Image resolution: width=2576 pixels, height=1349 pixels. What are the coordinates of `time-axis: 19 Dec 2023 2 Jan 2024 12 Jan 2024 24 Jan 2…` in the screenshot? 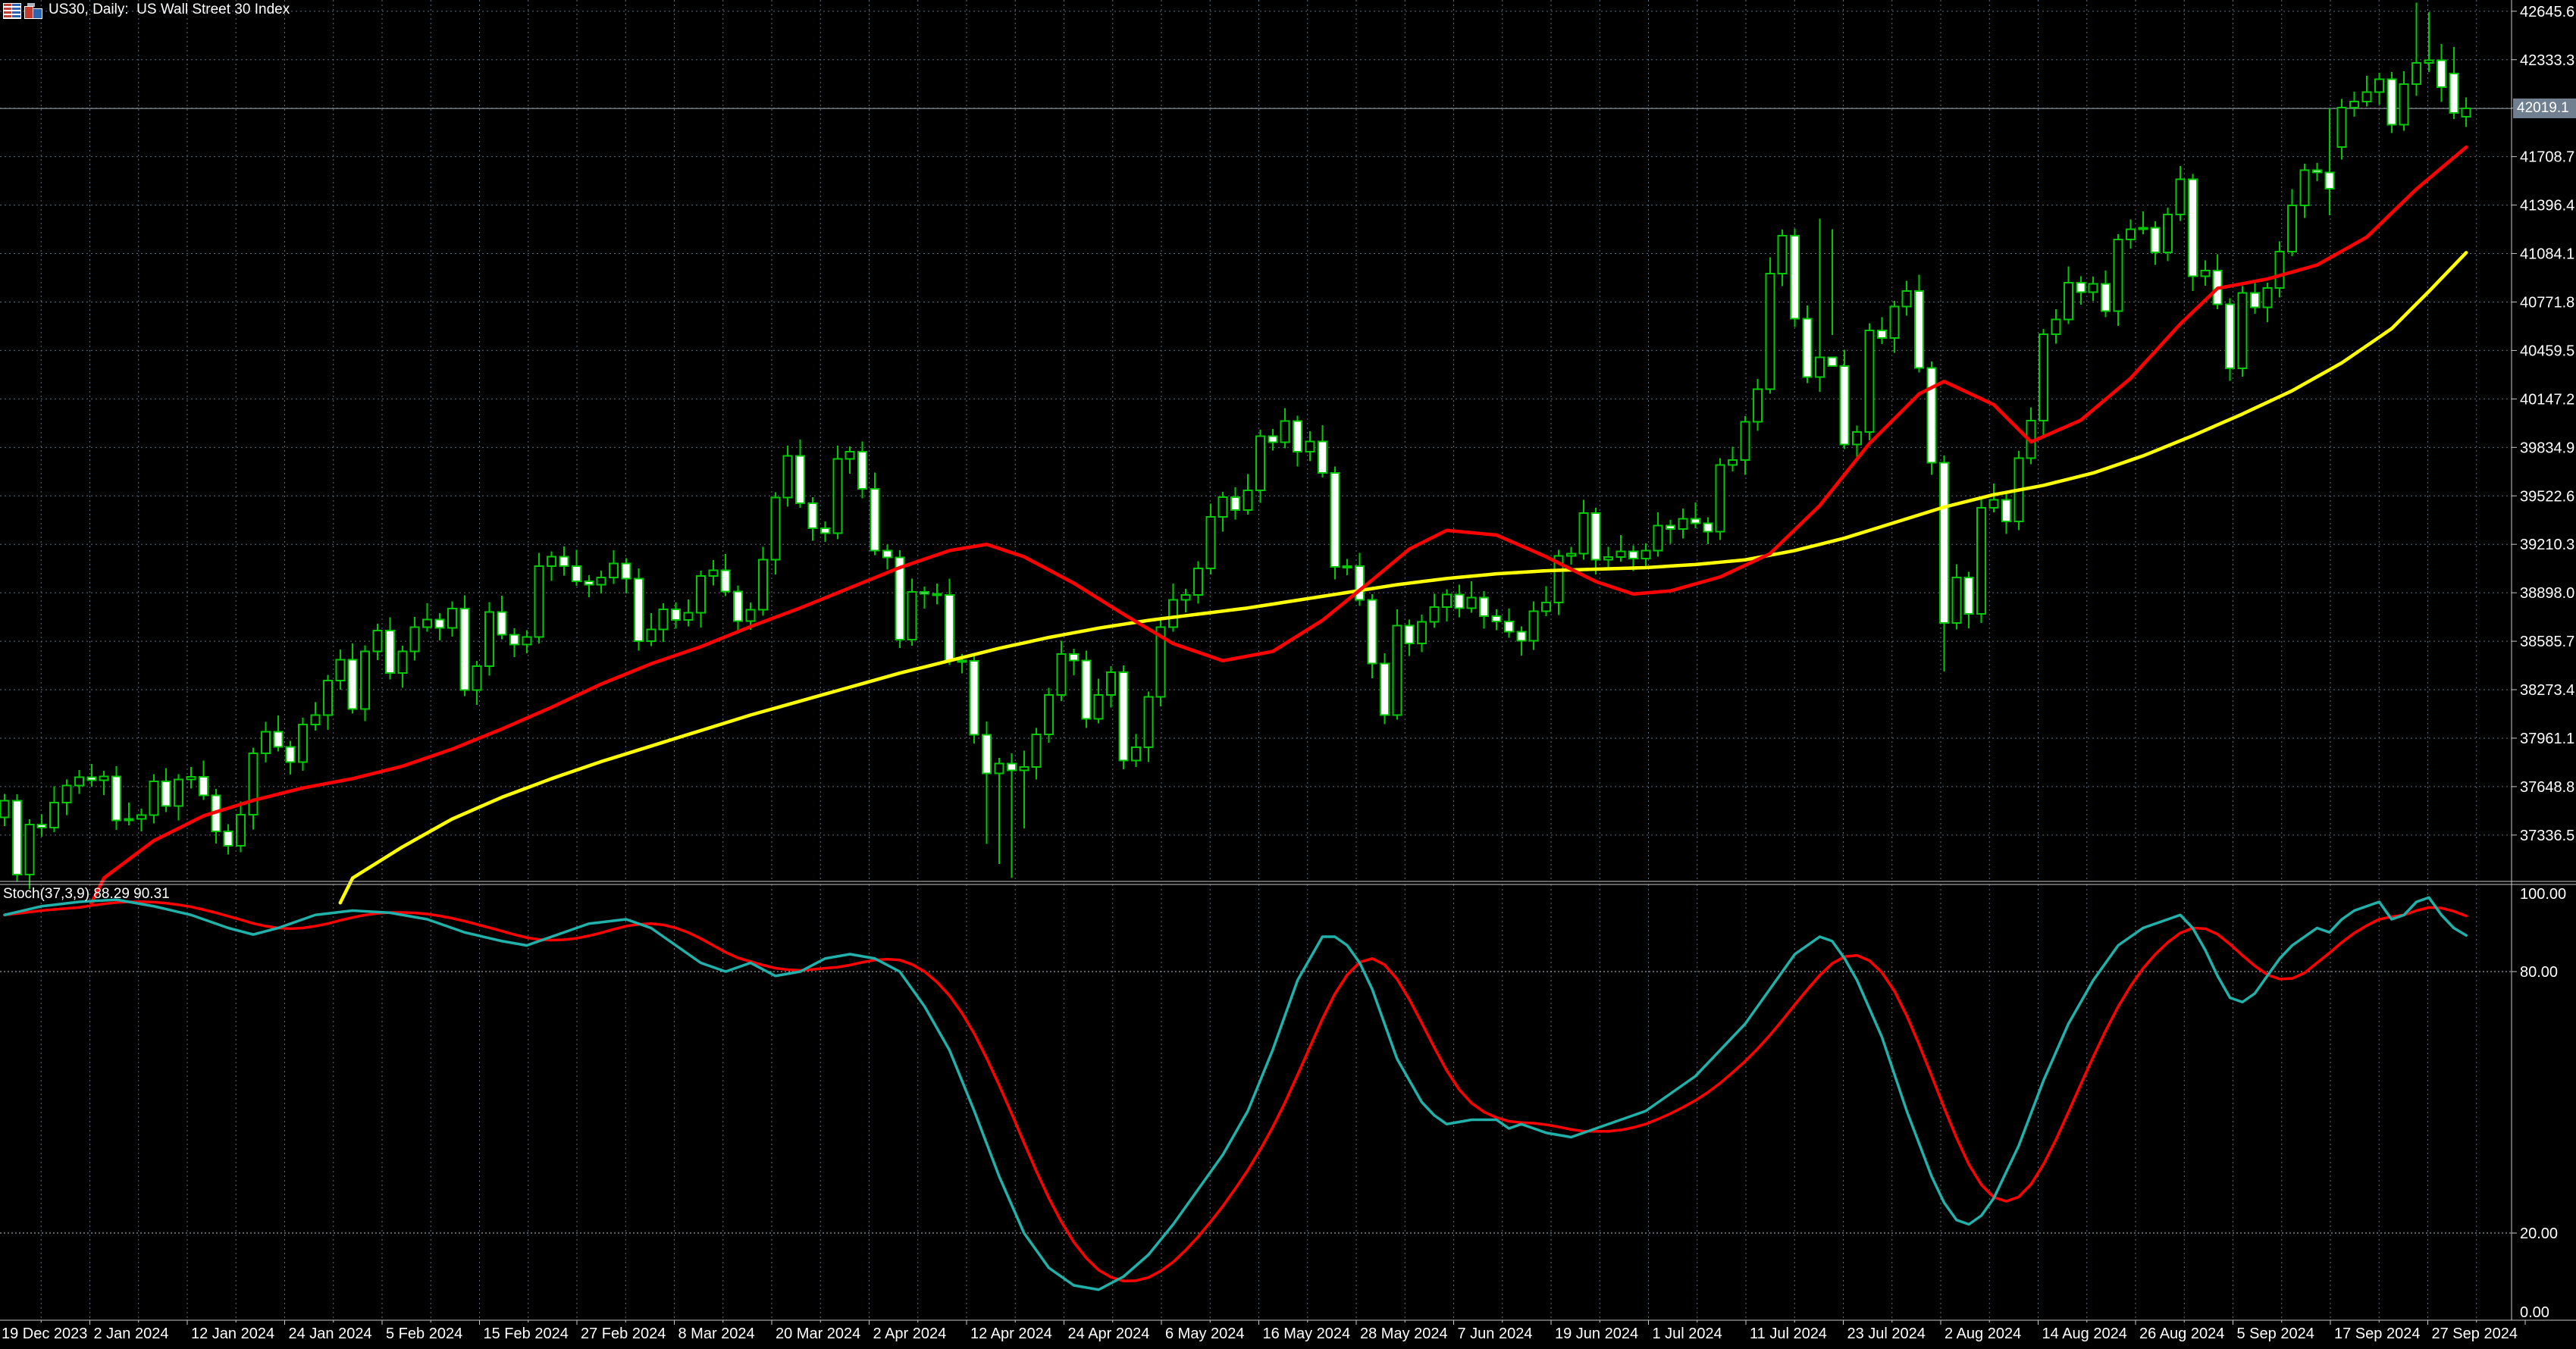 It's located at (1264, 1331).